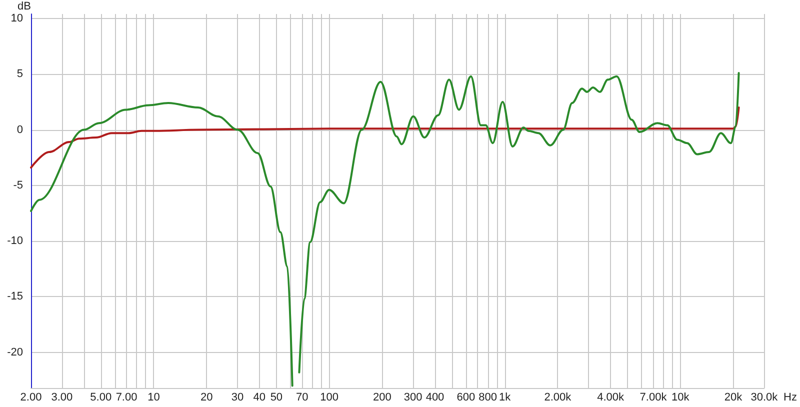  What do you see at coordinates (19, 74) in the screenshot?
I see `y-tick-label: 5` at bounding box center [19, 74].